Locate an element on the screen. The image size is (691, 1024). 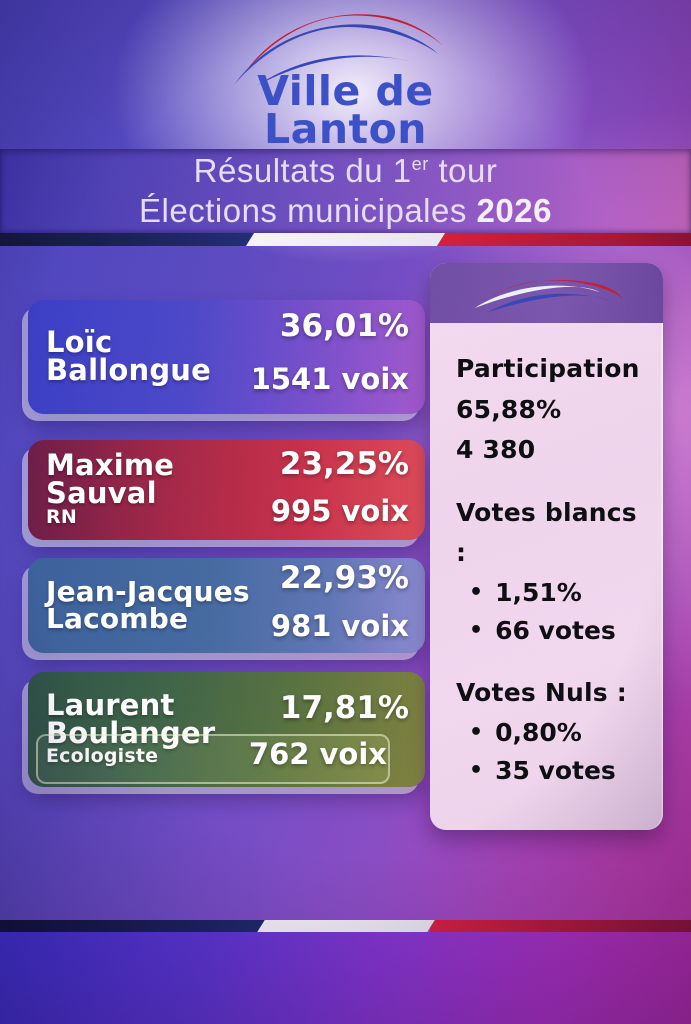
null-votes-label: Votes Nuls : is located at coordinates (541, 692).